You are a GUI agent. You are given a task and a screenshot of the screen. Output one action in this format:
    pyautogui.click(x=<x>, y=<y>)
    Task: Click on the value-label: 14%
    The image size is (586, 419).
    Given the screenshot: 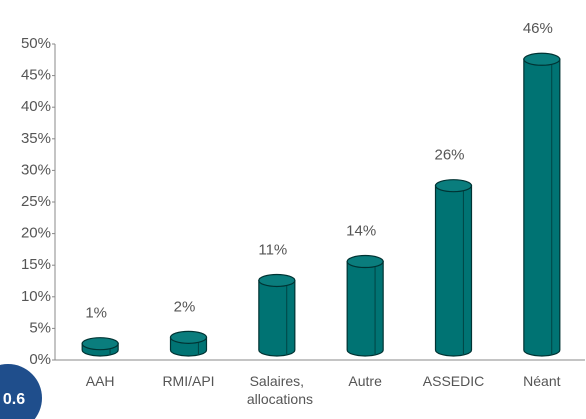 What is the action you would take?
    pyautogui.click(x=361, y=230)
    